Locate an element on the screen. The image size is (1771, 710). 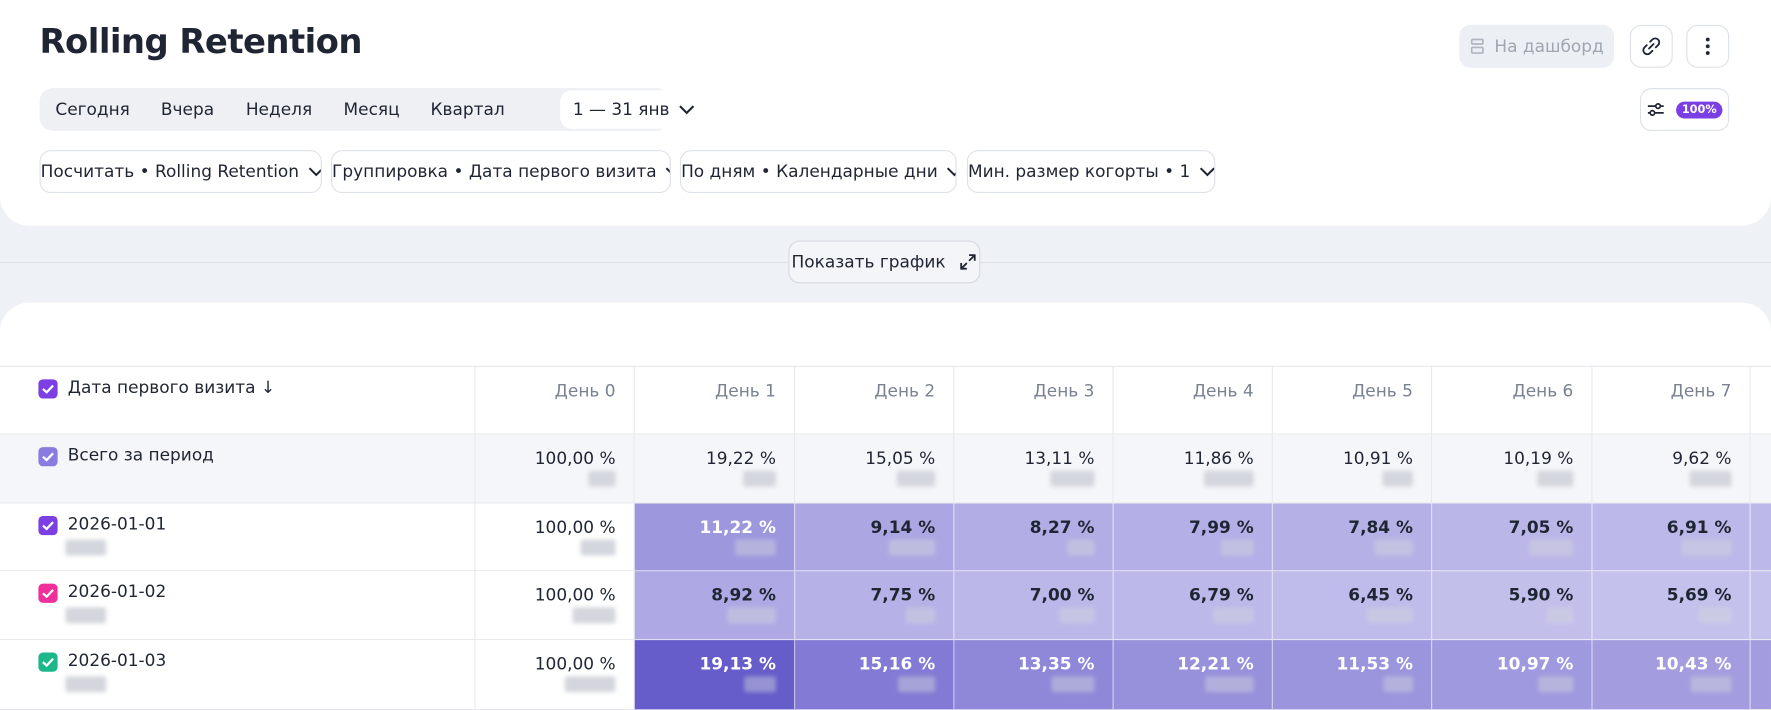
header-cell: День 2 is located at coordinates (875, 400).